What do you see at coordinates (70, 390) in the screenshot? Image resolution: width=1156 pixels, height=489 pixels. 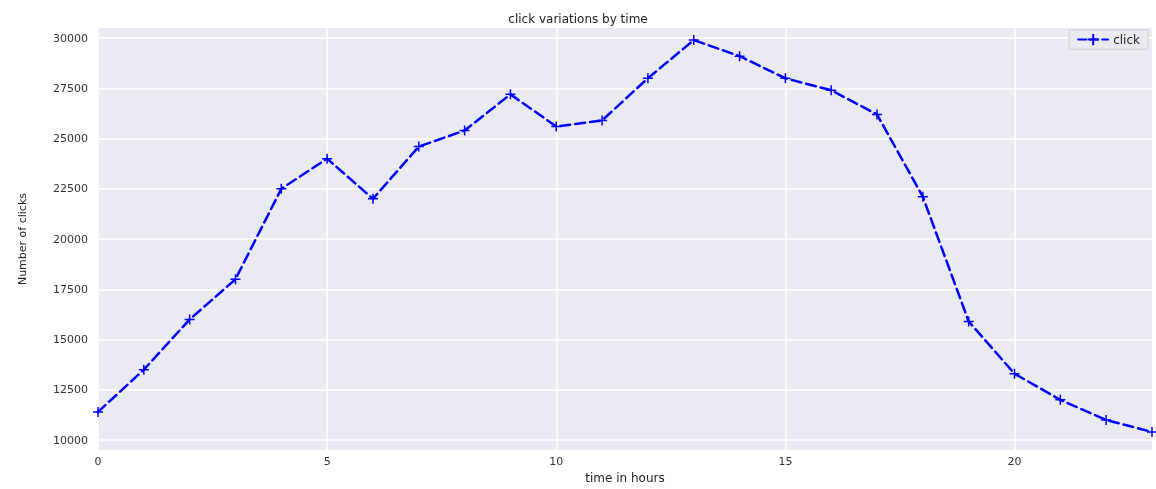 I see `y-tick-label: 12500` at bounding box center [70, 390].